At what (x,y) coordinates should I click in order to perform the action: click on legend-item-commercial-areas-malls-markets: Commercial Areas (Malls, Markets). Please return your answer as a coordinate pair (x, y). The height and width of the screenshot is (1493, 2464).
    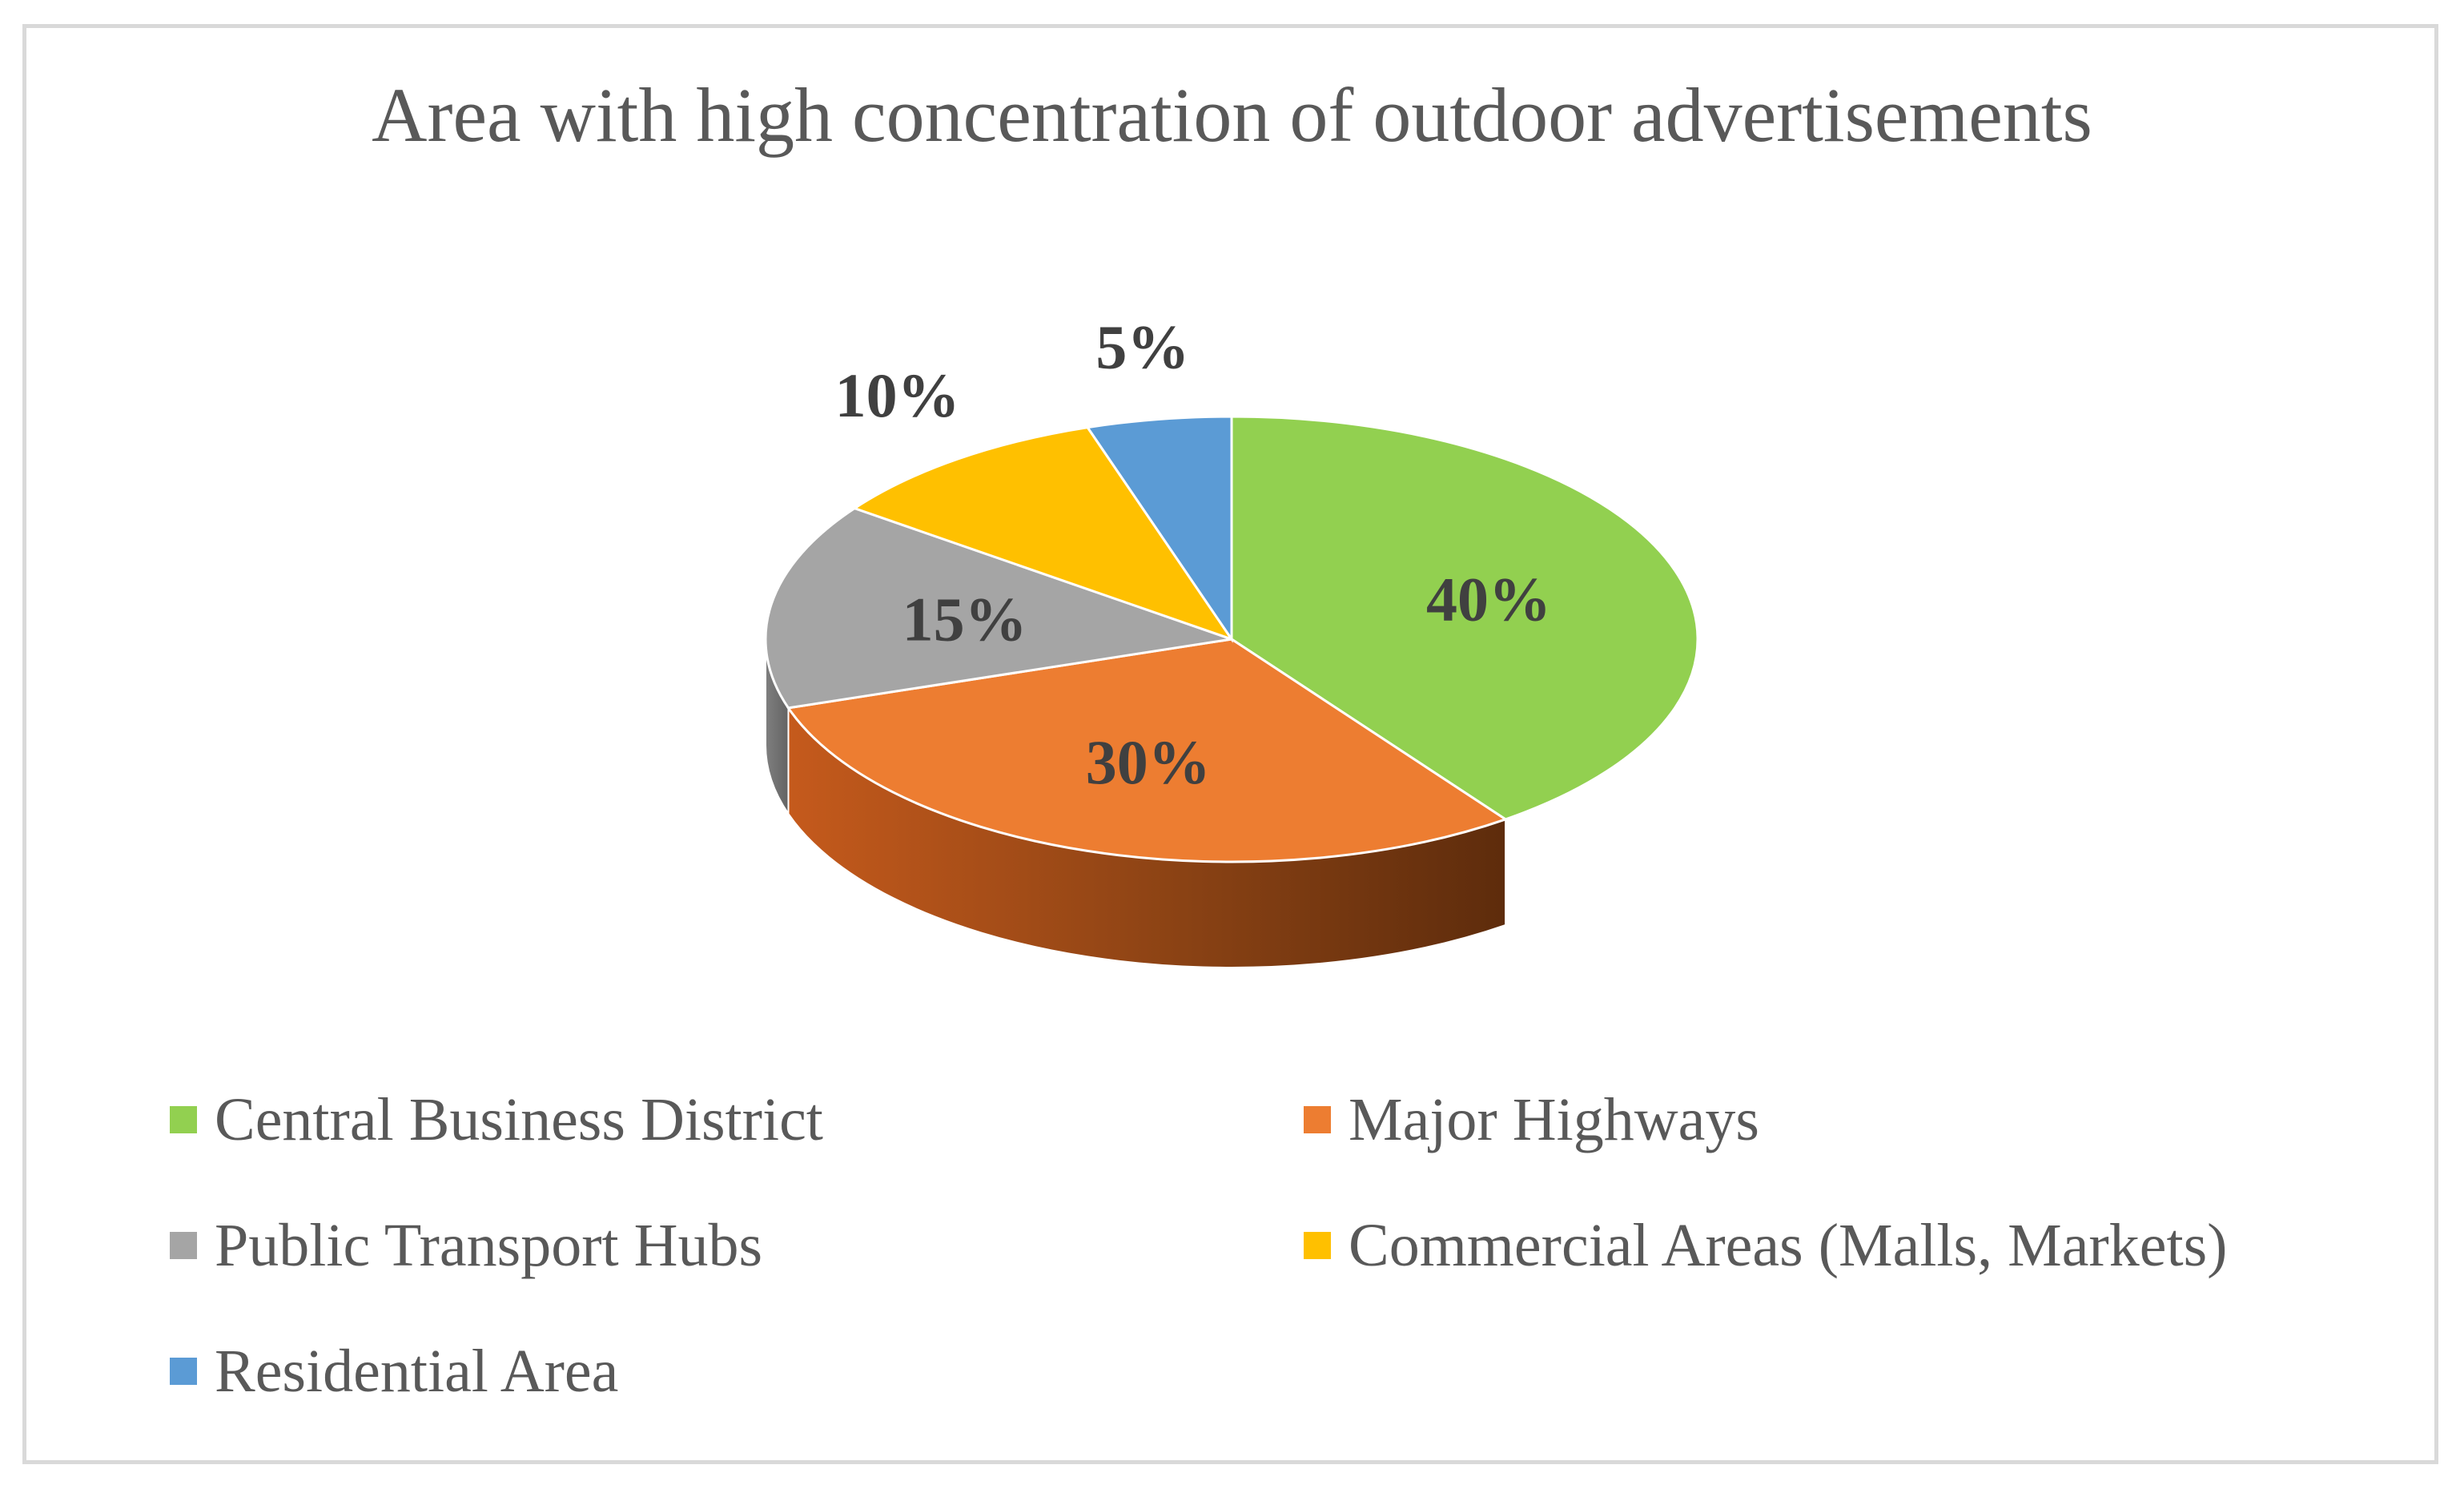
    Looking at the image, I should click on (1765, 1245).